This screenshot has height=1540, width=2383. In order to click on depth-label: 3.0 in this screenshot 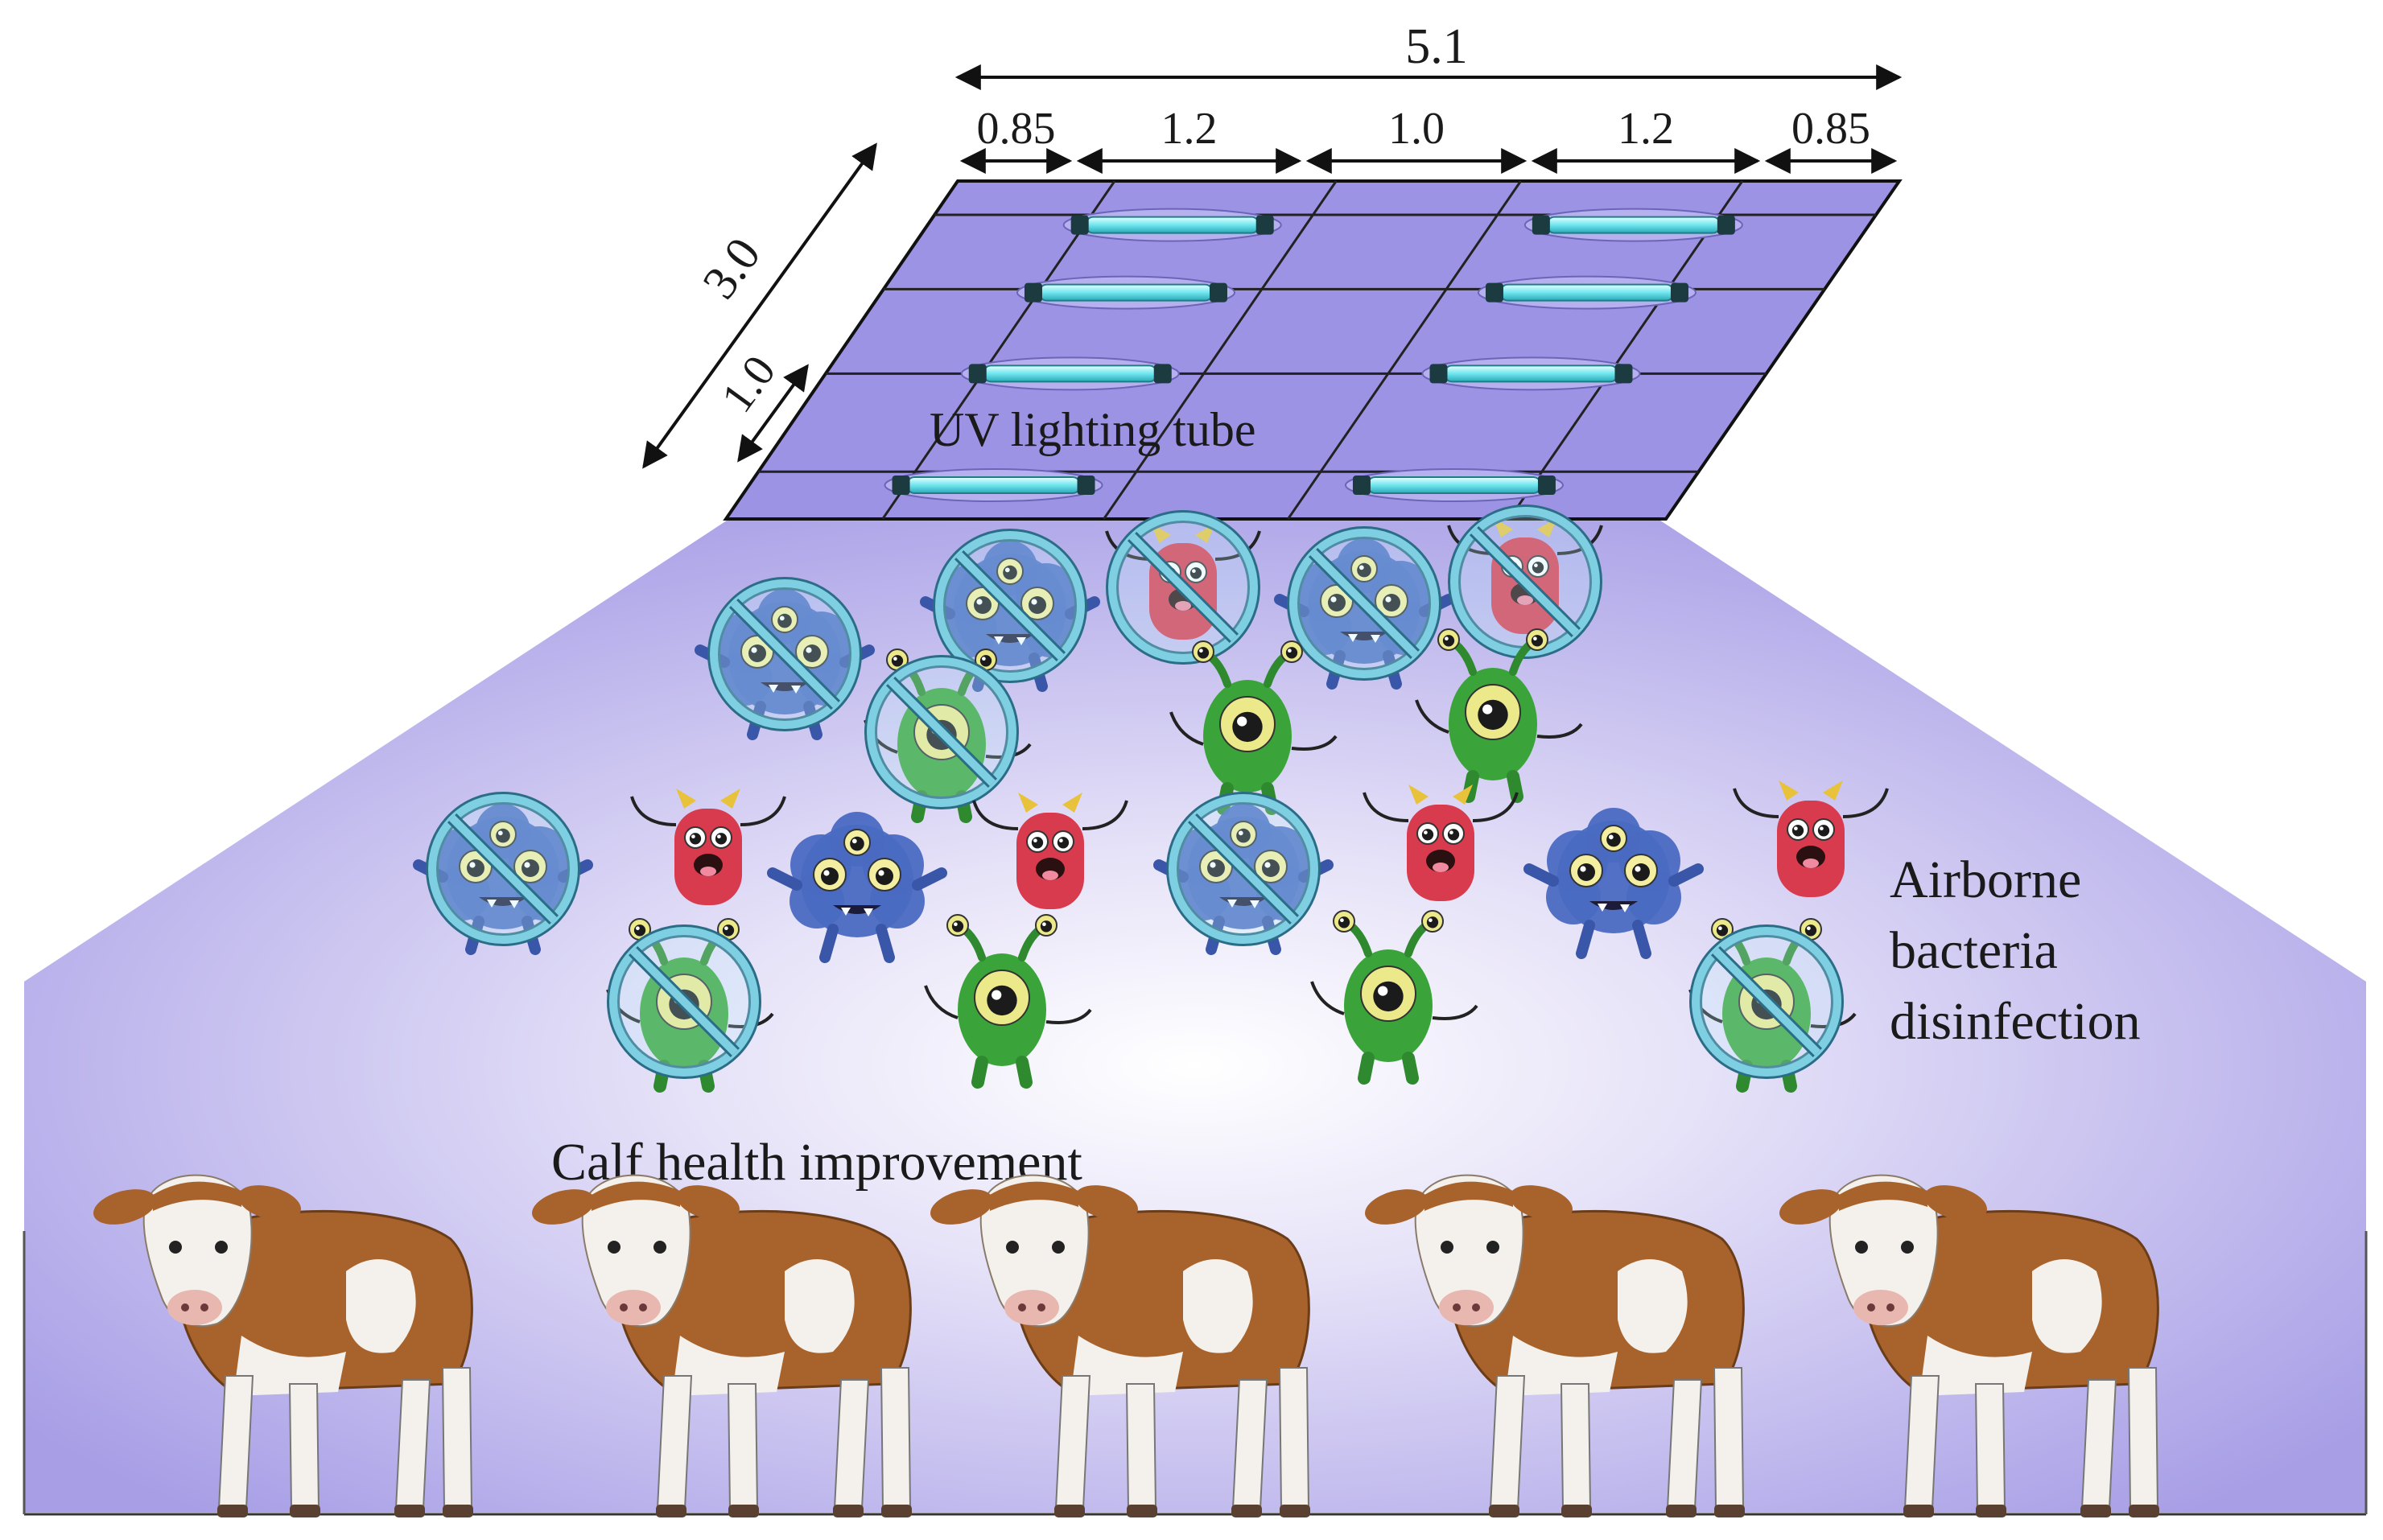, I will do `click(731, 268)`.